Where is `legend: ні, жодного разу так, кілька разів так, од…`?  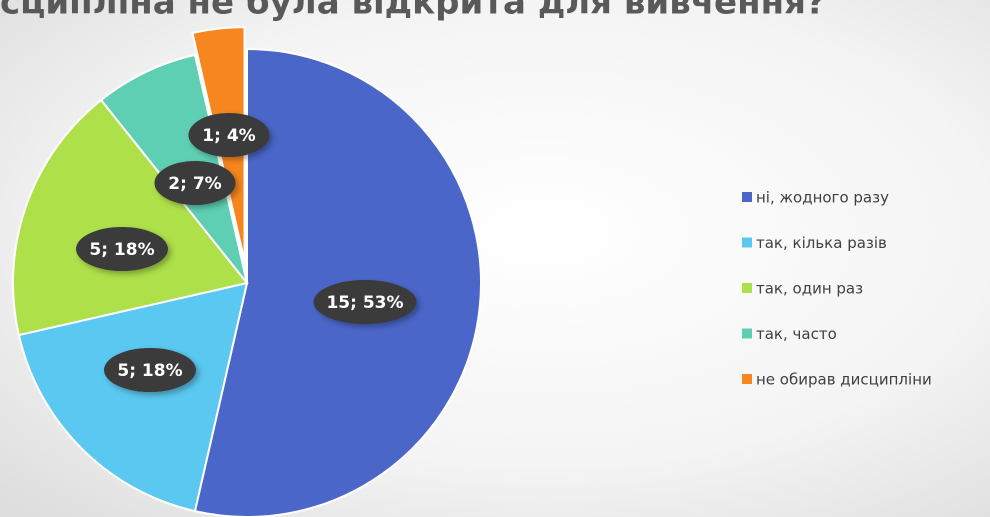 legend: ні, жодного разу так, кілька разів так, од… is located at coordinates (837, 289).